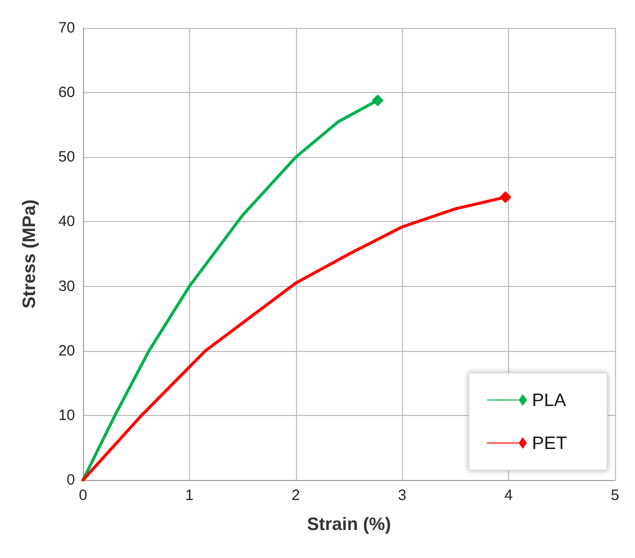  What do you see at coordinates (29, 254) in the screenshot?
I see `y-axis-title: Stress (MPa)` at bounding box center [29, 254].